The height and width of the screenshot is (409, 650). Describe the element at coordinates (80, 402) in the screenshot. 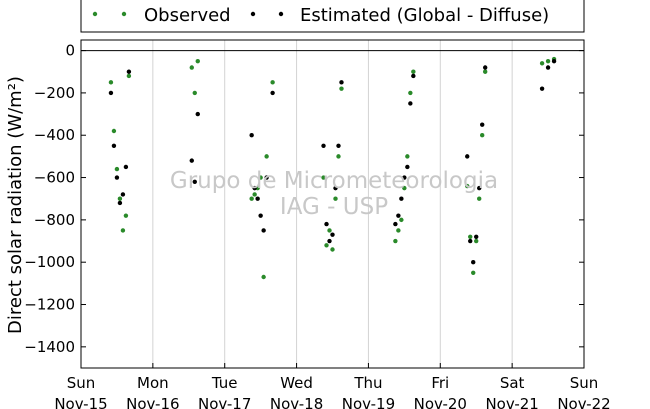

I see `x-tick-date: Nov-15` at that location.